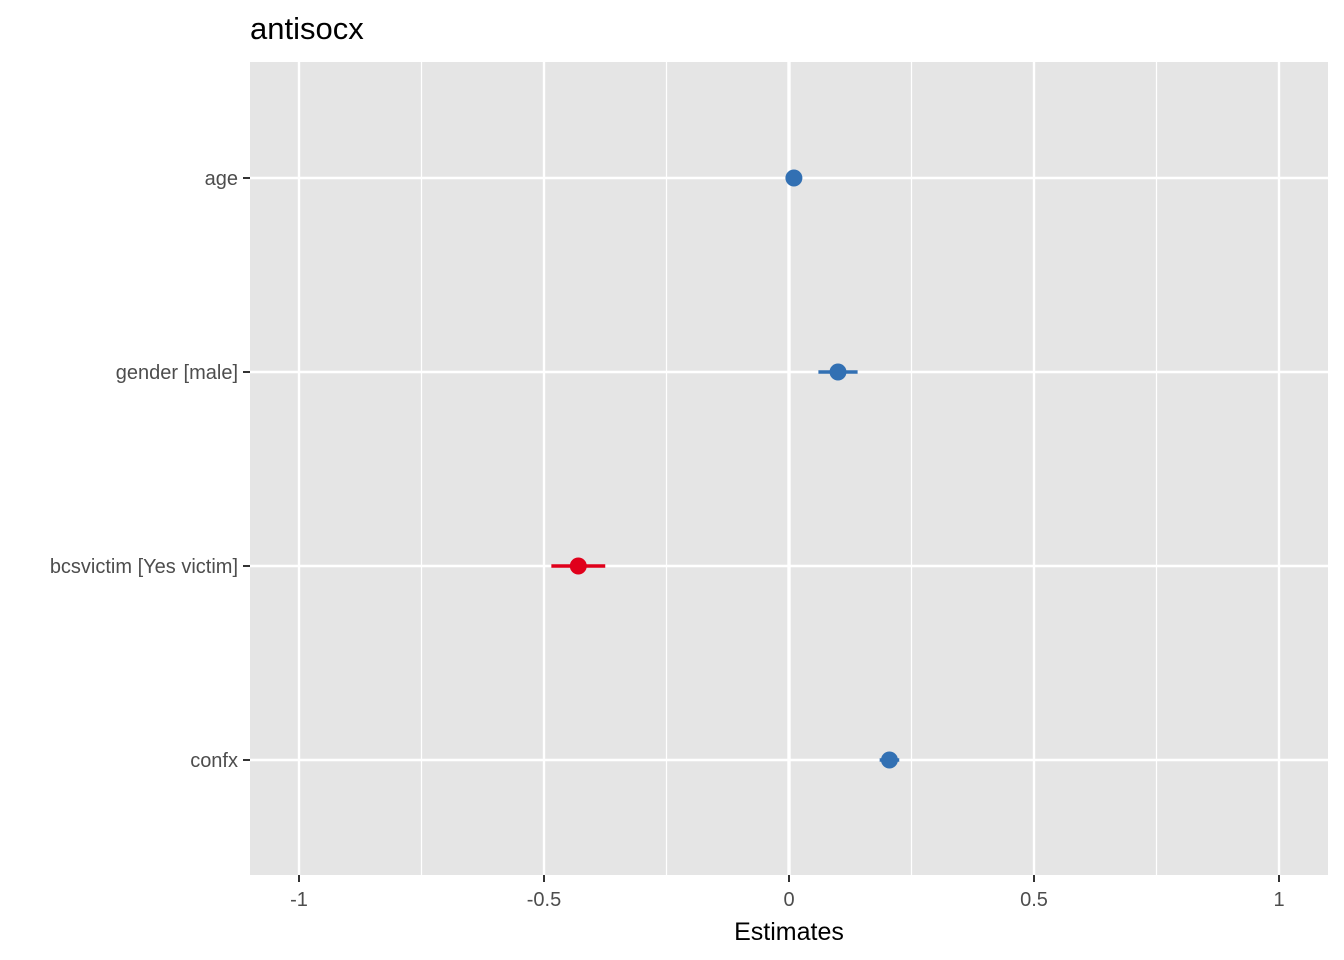 This screenshot has width=1344, height=960. What do you see at coordinates (307, 28) in the screenshot?
I see `chart-title: antisocx` at bounding box center [307, 28].